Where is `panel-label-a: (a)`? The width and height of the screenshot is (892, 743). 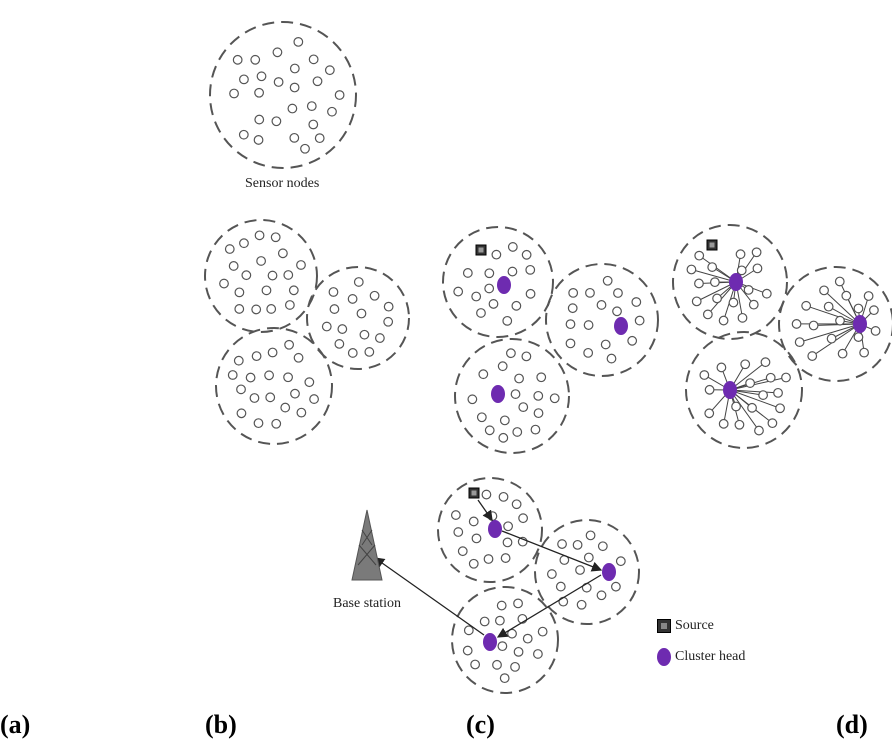 panel-label-a: (a) is located at coordinates (15, 724).